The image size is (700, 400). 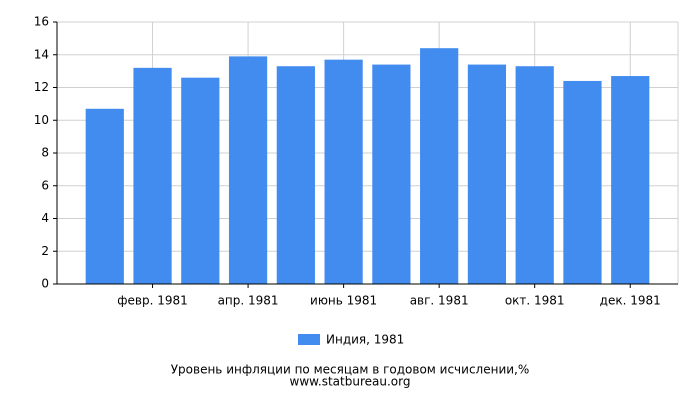 What do you see at coordinates (41, 120) in the screenshot?
I see `y-tick-label: 10` at bounding box center [41, 120].